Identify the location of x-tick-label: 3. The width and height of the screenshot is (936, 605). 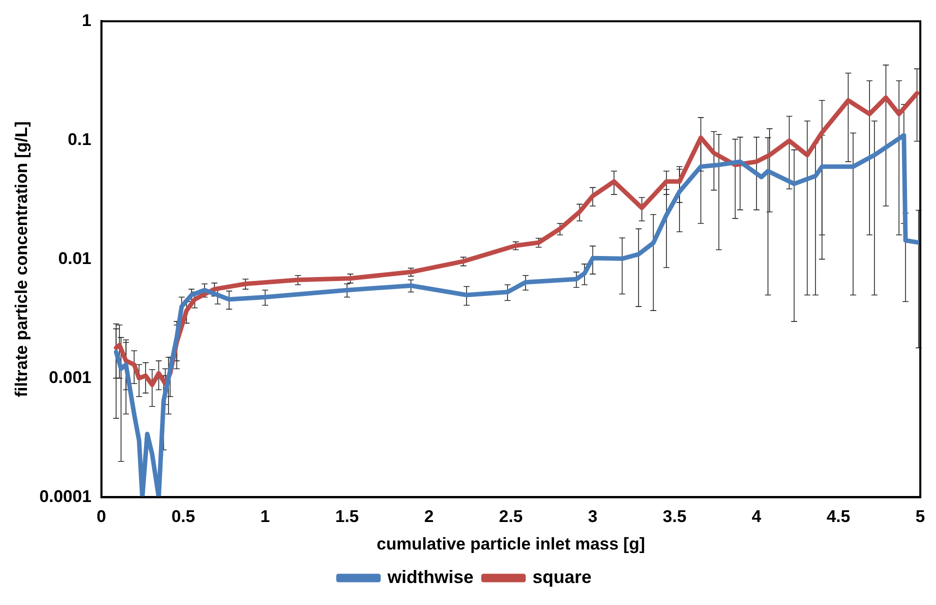
(593, 516).